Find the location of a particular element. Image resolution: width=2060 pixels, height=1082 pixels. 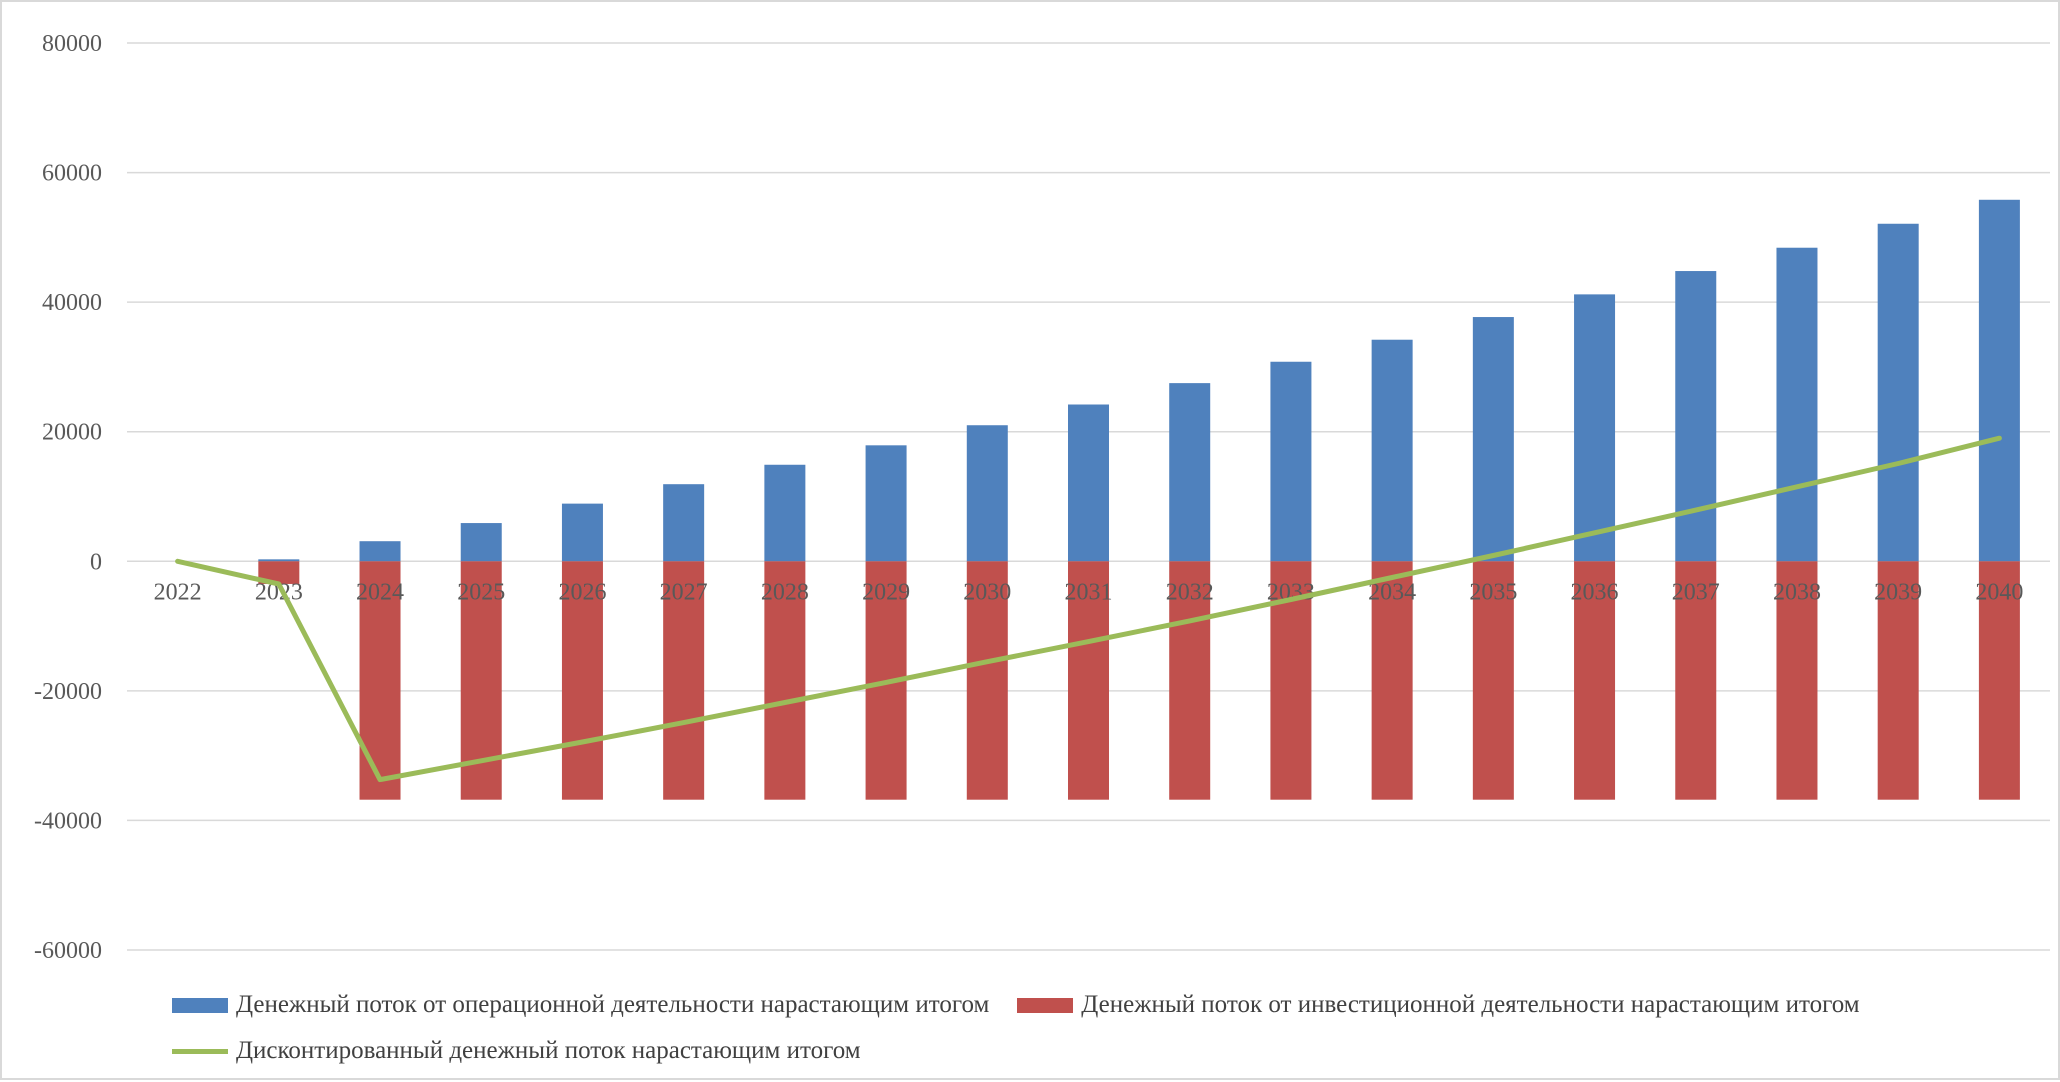

legend-swatch-investment is located at coordinates (1045, 1005).